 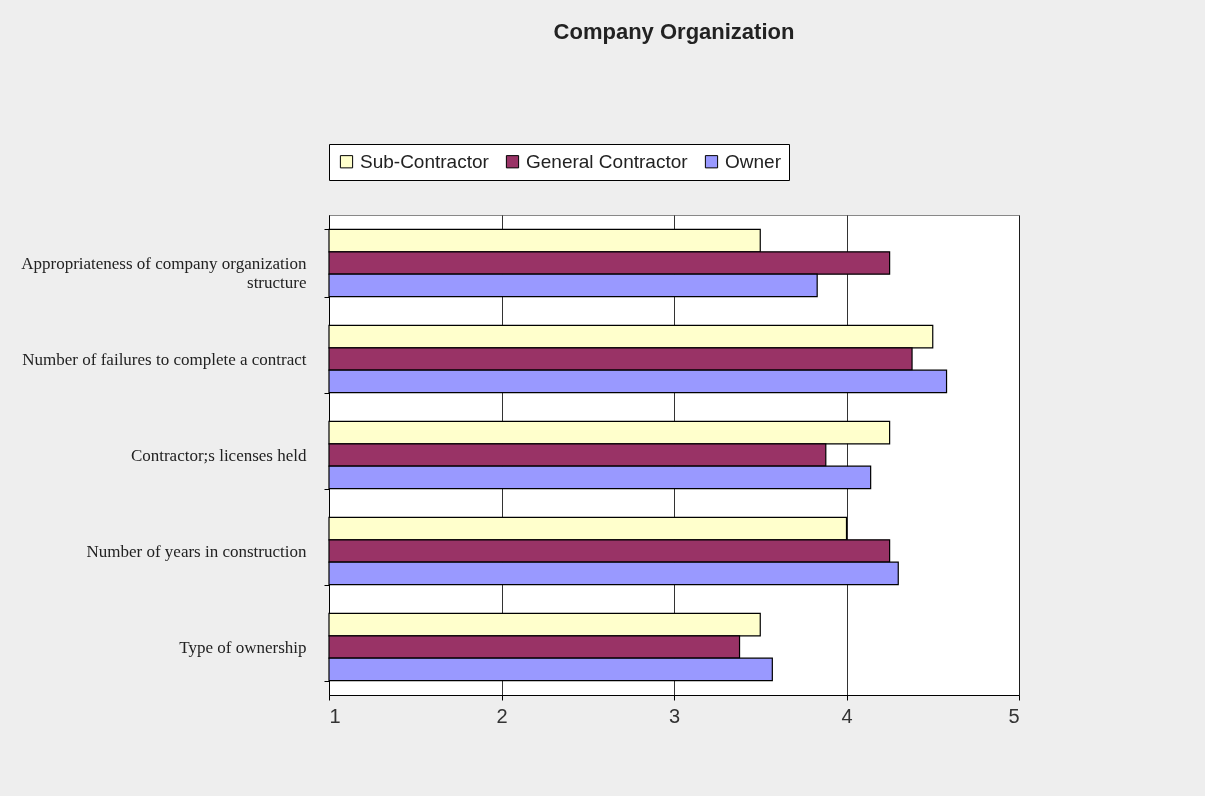 I want to click on y-tick-label: Number of years in construction, so click(x=196, y=551).